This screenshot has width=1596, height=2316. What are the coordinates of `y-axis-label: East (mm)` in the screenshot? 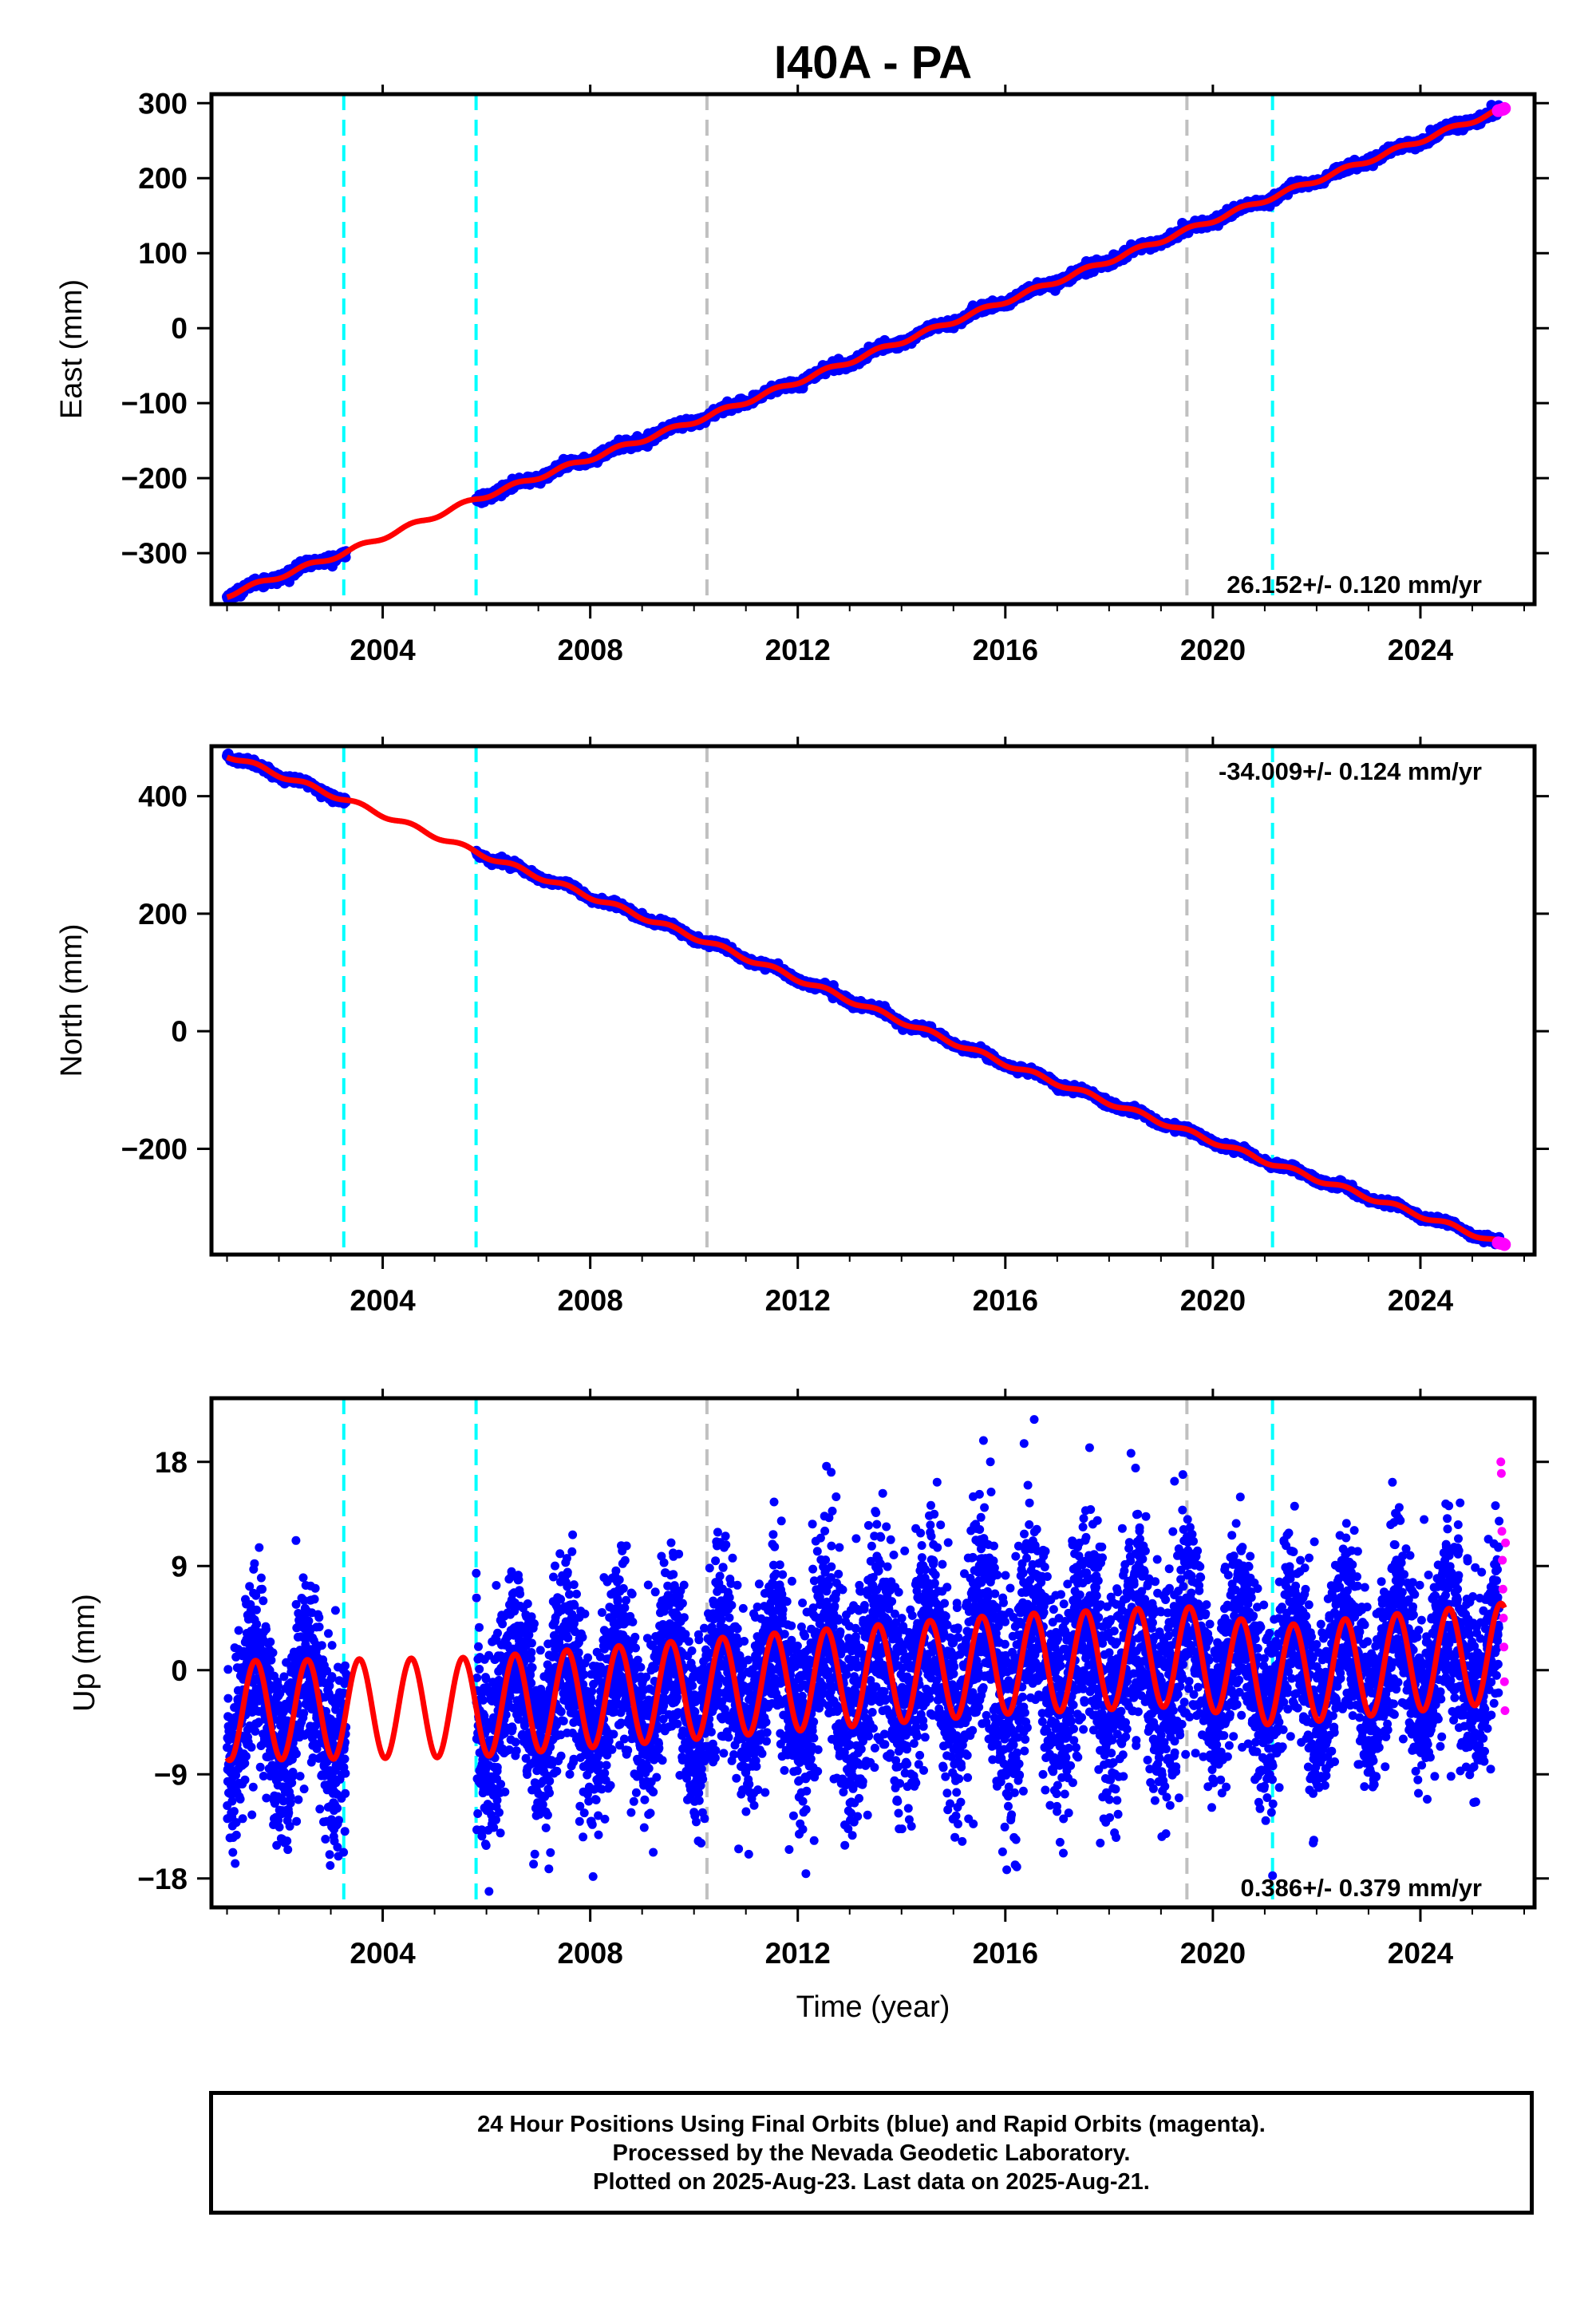 It's located at (72, 349).